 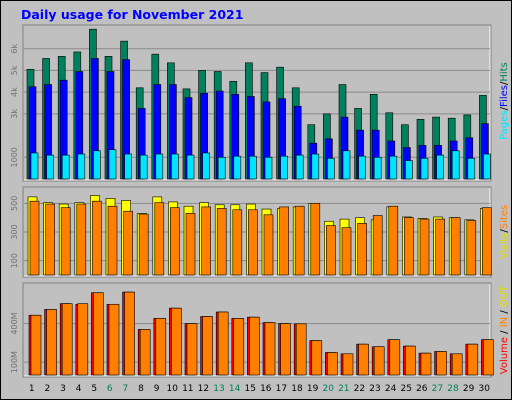 What do you see at coordinates (249, 389) in the screenshot?
I see `x-tick-label: 15` at bounding box center [249, 389].